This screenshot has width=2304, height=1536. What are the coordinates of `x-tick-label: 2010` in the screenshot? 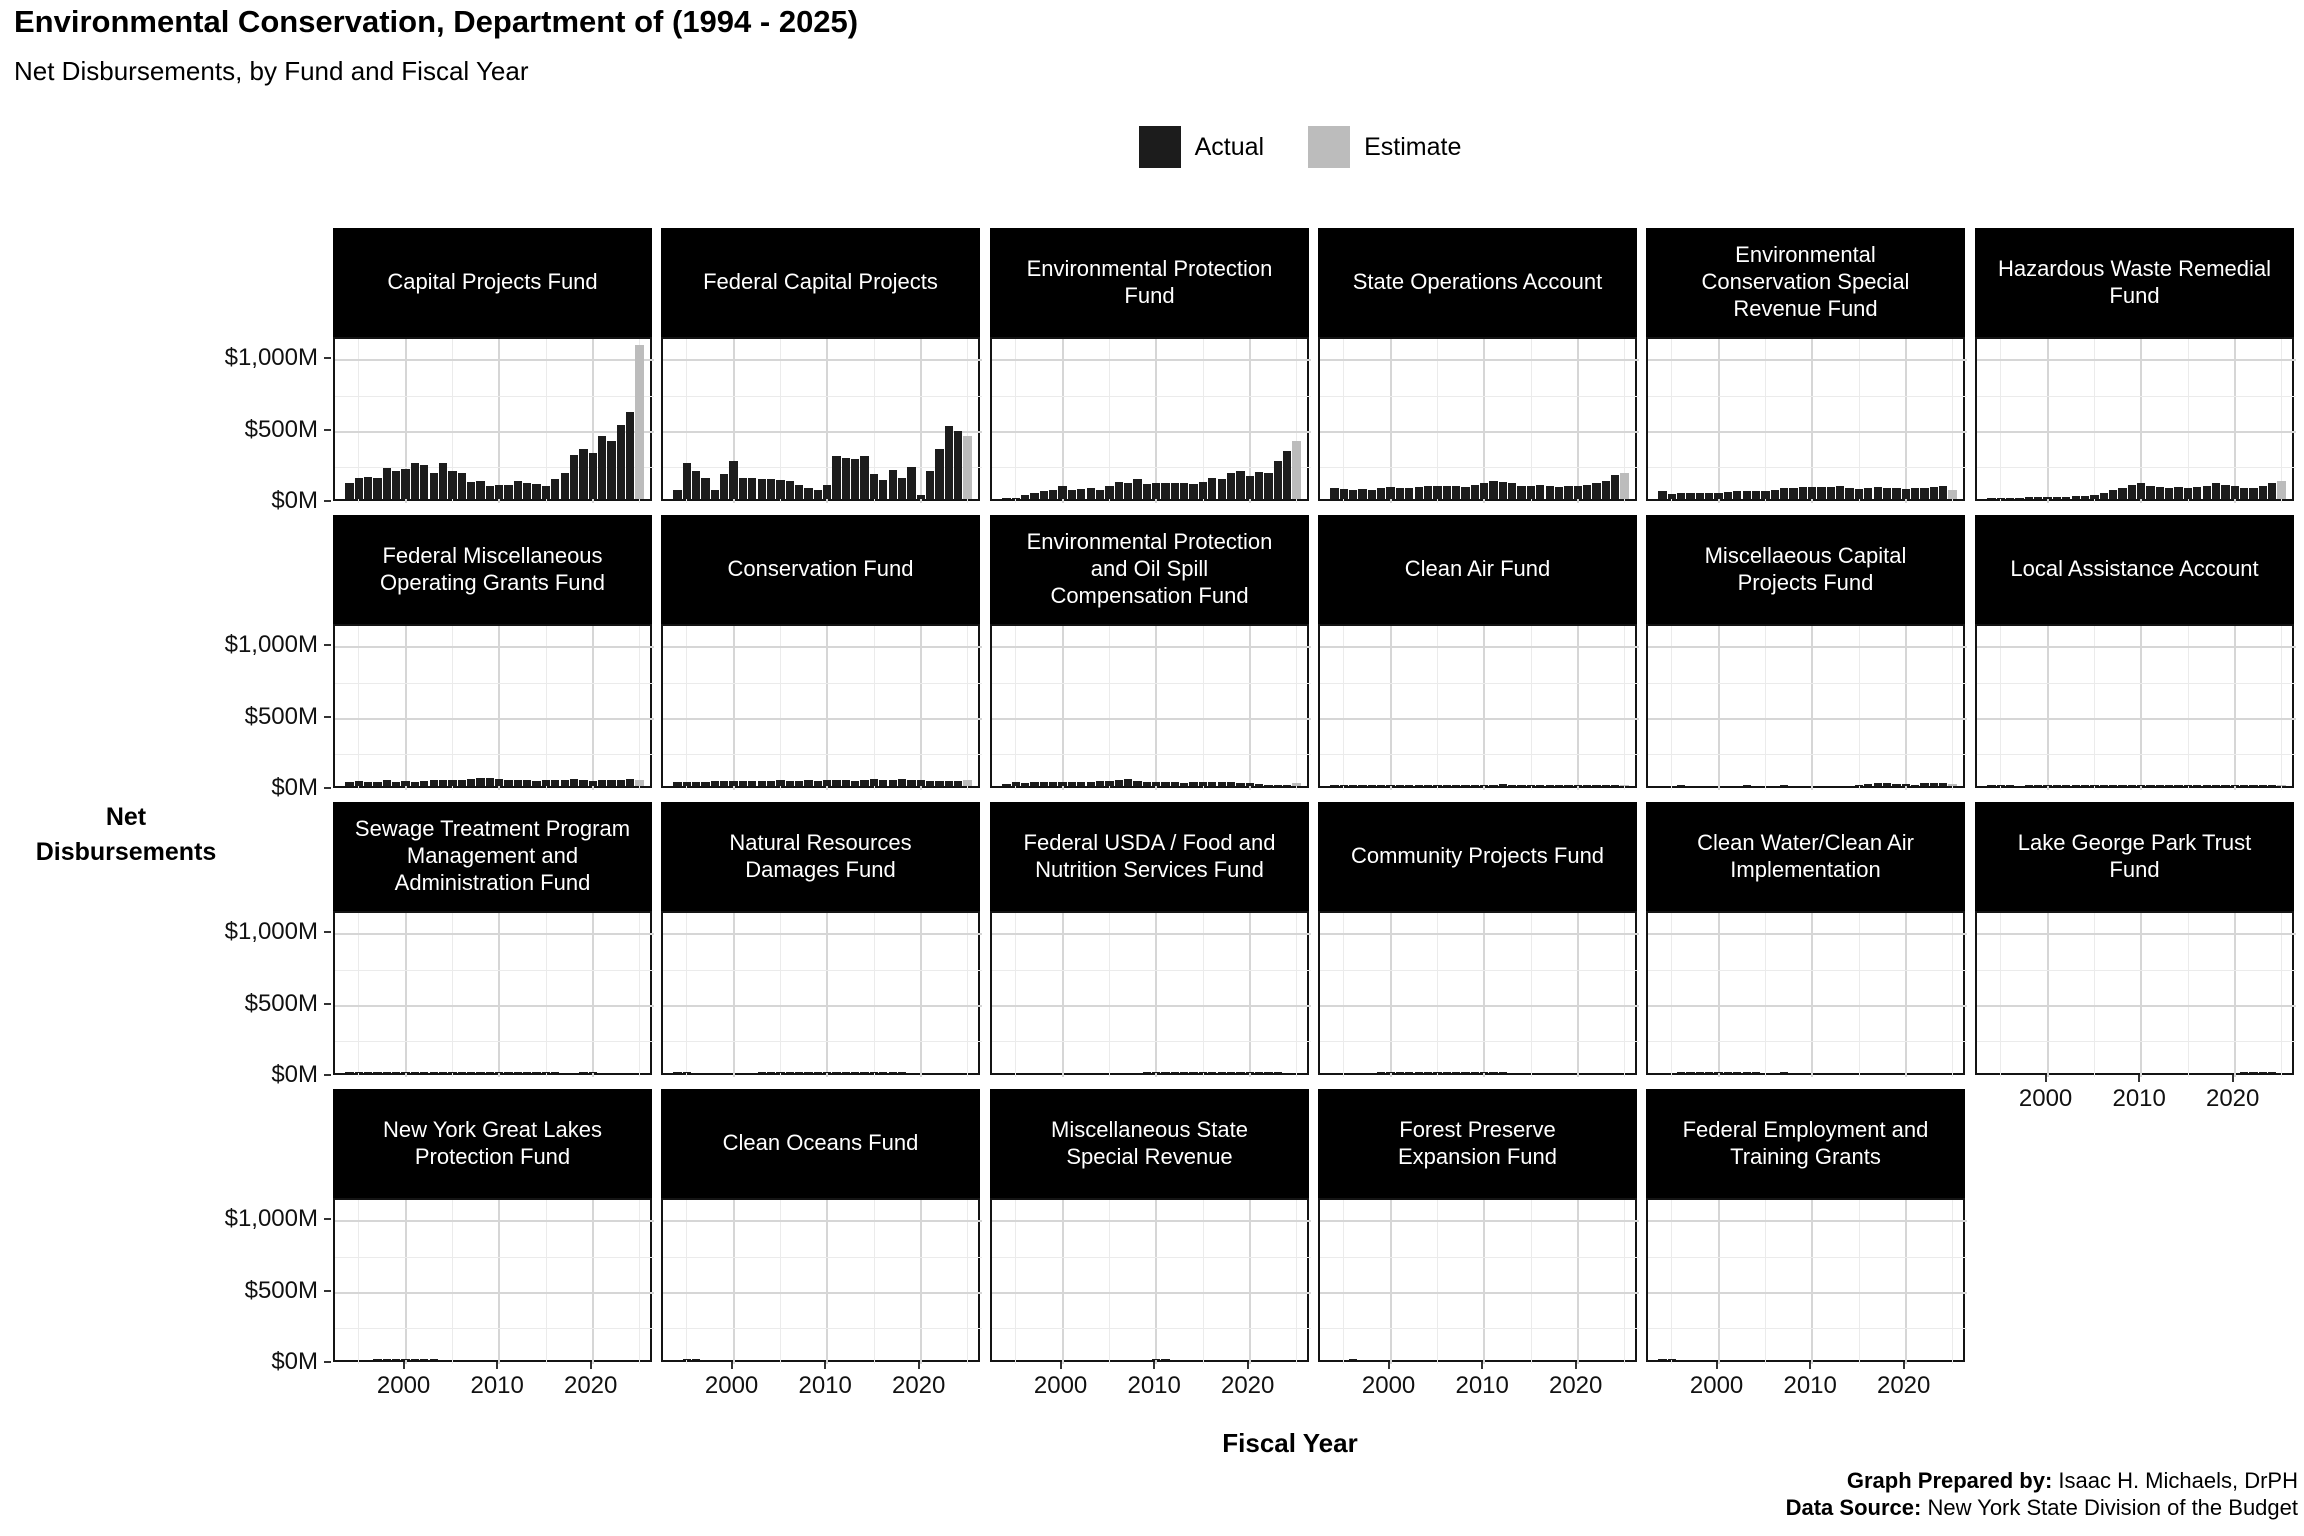 It's located at (1482, 1385).